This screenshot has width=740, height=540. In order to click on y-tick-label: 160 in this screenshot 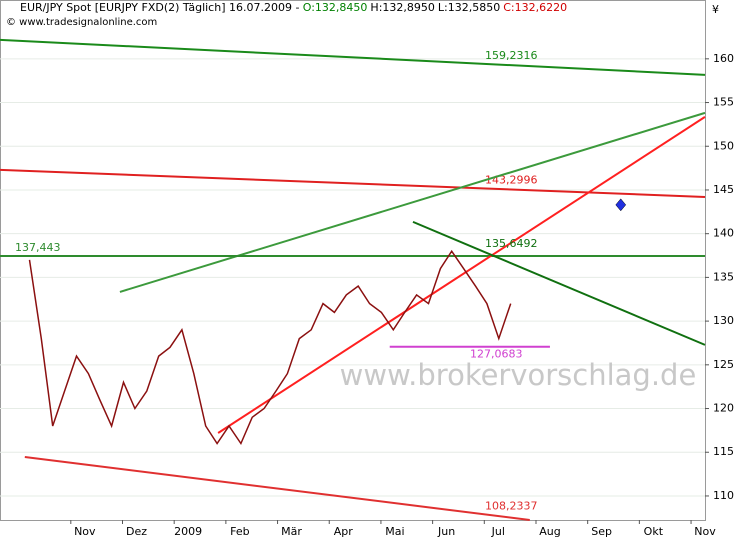, I will do `click(723, 58)`.